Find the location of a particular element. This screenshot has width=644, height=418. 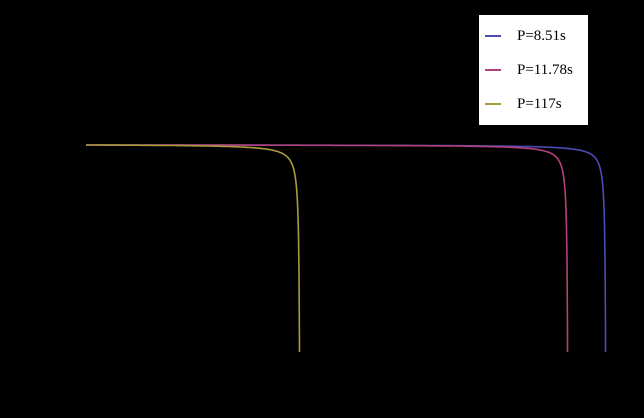

legend-label-1: P=8.51s is located at coordinates (541, 36).